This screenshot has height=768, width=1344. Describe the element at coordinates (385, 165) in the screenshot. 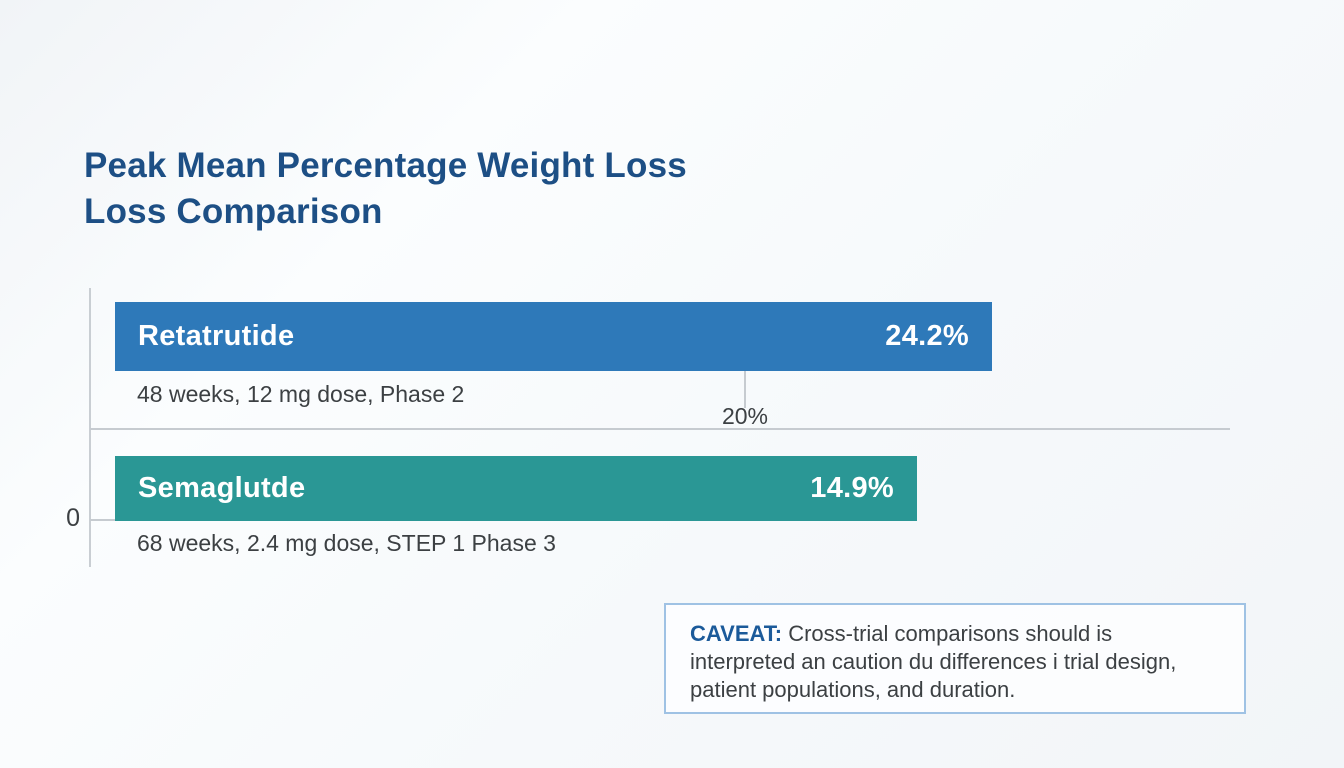

I see `chart-title-line1: Peak Mean Percentage Weight Loss` at that location.